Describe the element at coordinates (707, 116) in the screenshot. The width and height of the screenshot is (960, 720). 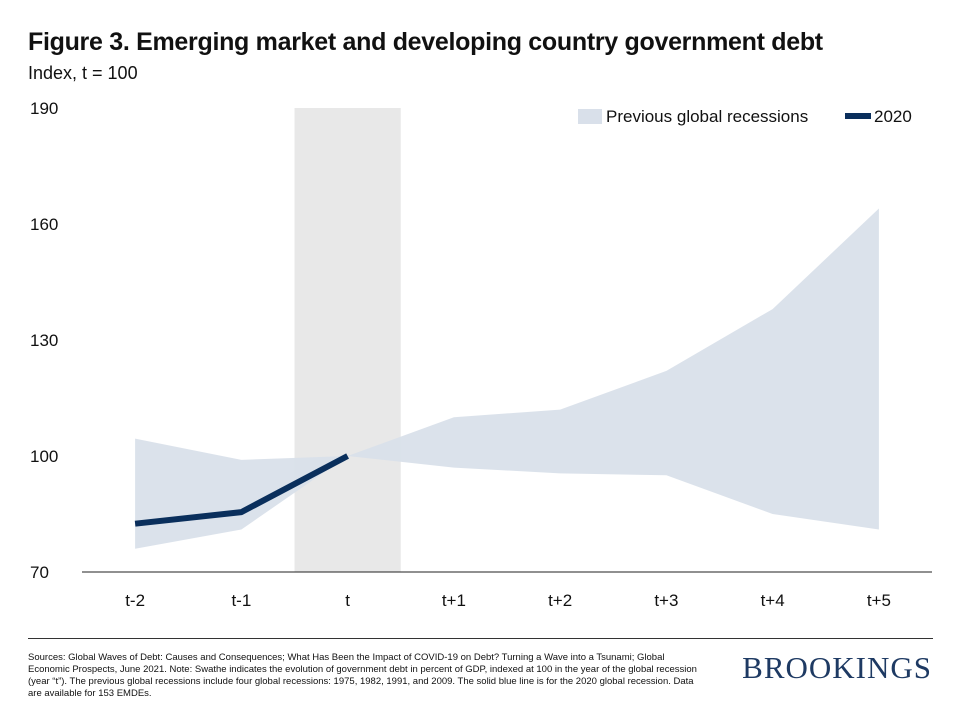
I see `legend-label-band: Previous global recessions` at that location.